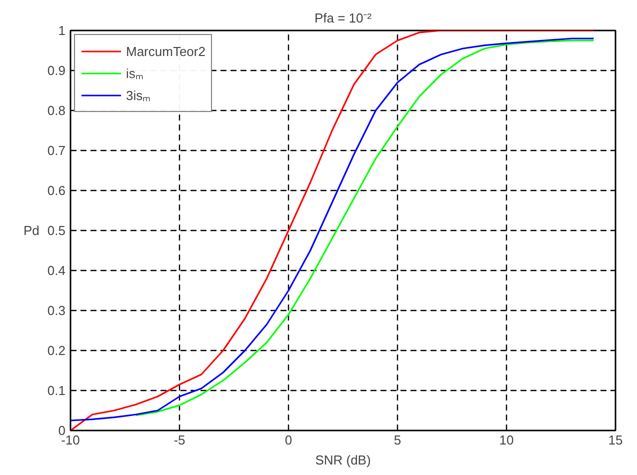  I want to click on y-axis-title: Pd, so click(32, 230).